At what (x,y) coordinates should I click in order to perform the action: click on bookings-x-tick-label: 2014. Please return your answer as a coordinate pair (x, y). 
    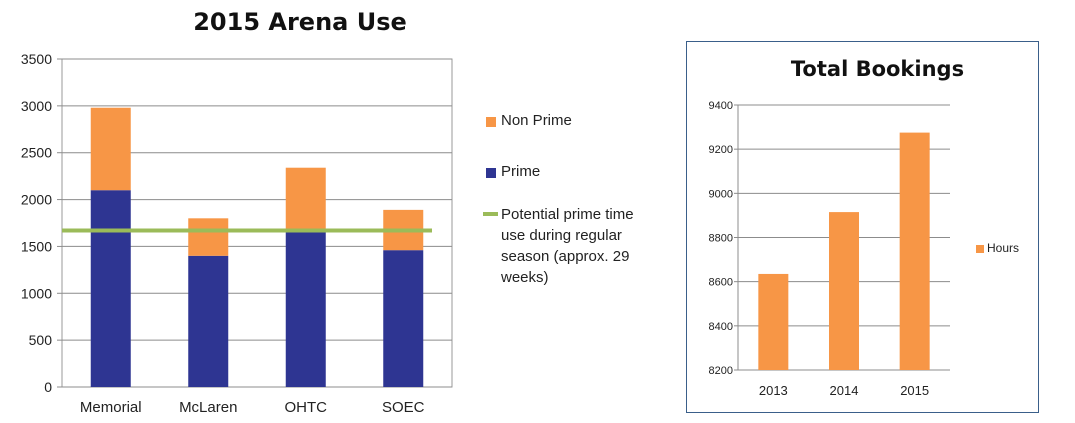
    Looking at the image, I should click on (844, 390).